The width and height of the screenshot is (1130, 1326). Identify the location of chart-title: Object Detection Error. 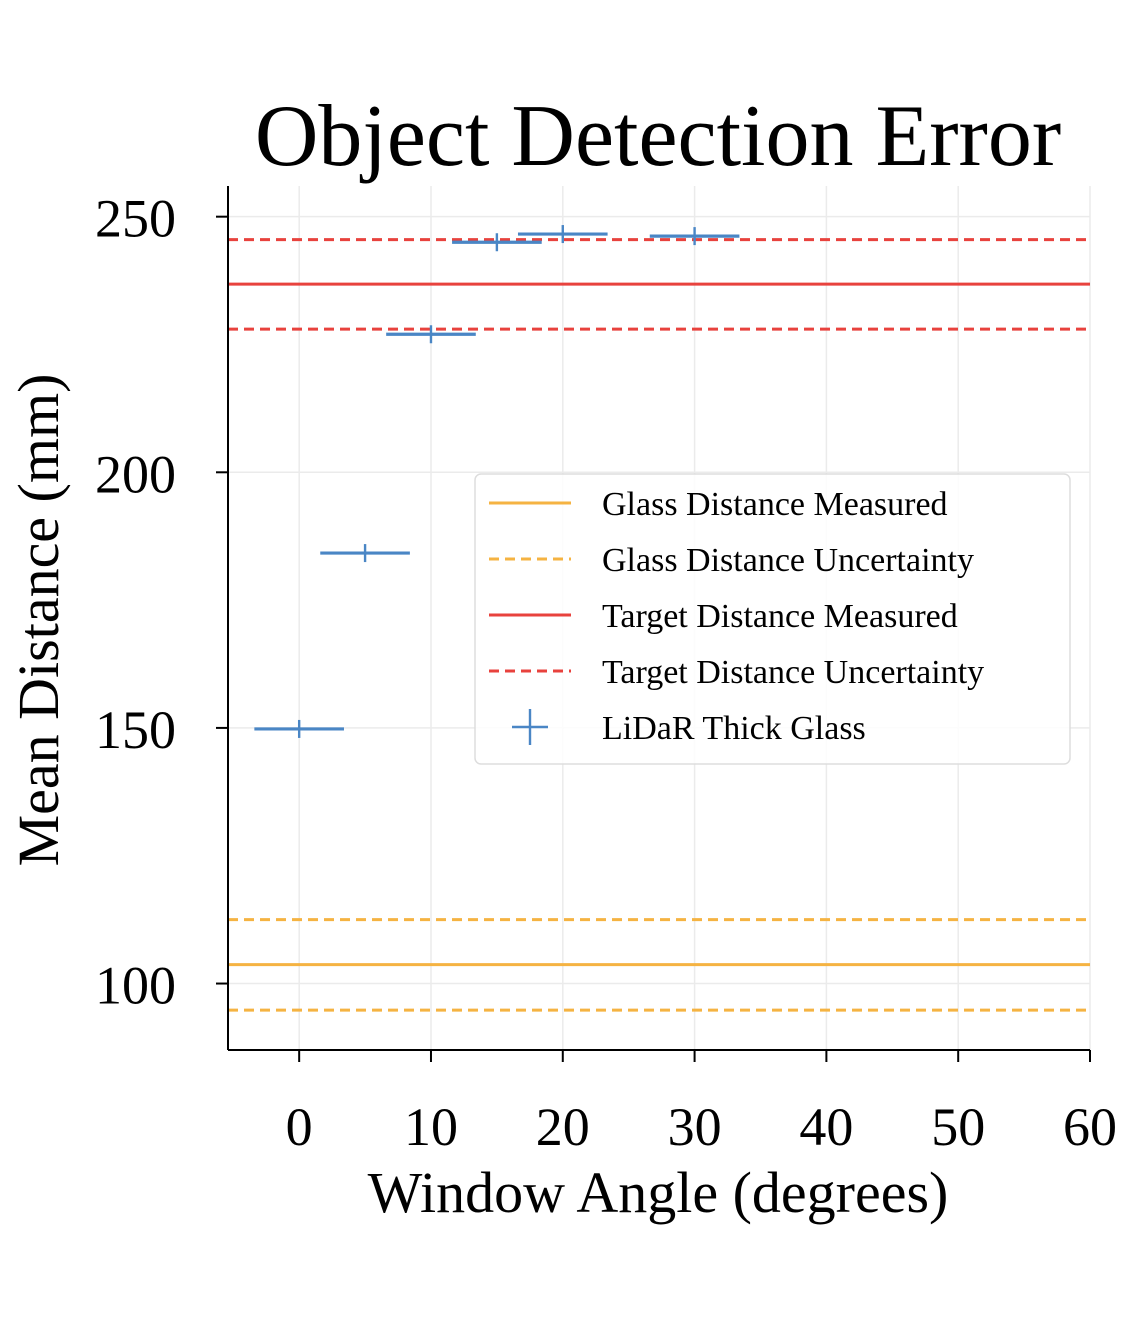
(658, 136).